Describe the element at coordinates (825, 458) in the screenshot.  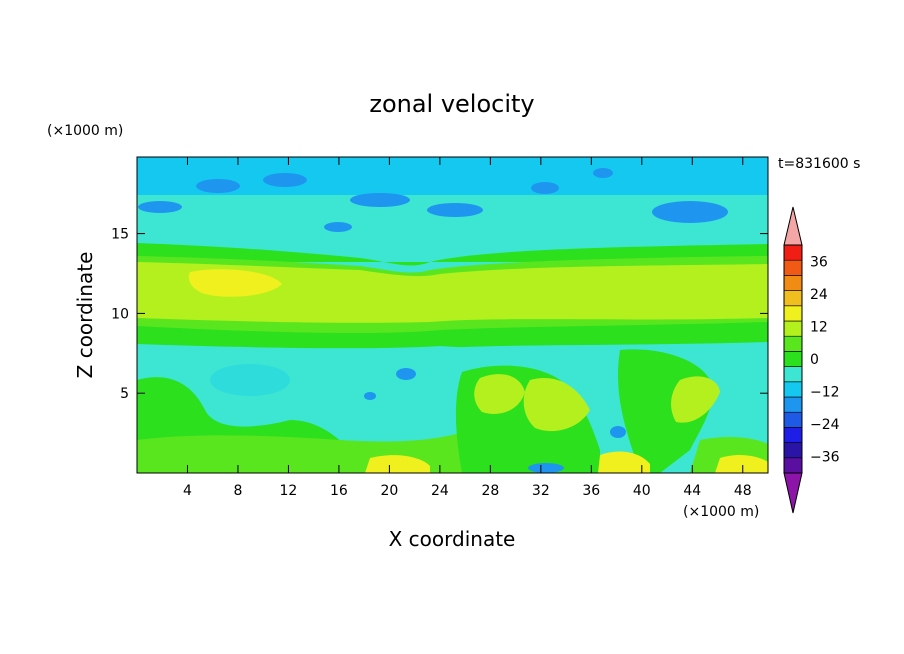
I see `colorbar-tick-label: −36` at that location.